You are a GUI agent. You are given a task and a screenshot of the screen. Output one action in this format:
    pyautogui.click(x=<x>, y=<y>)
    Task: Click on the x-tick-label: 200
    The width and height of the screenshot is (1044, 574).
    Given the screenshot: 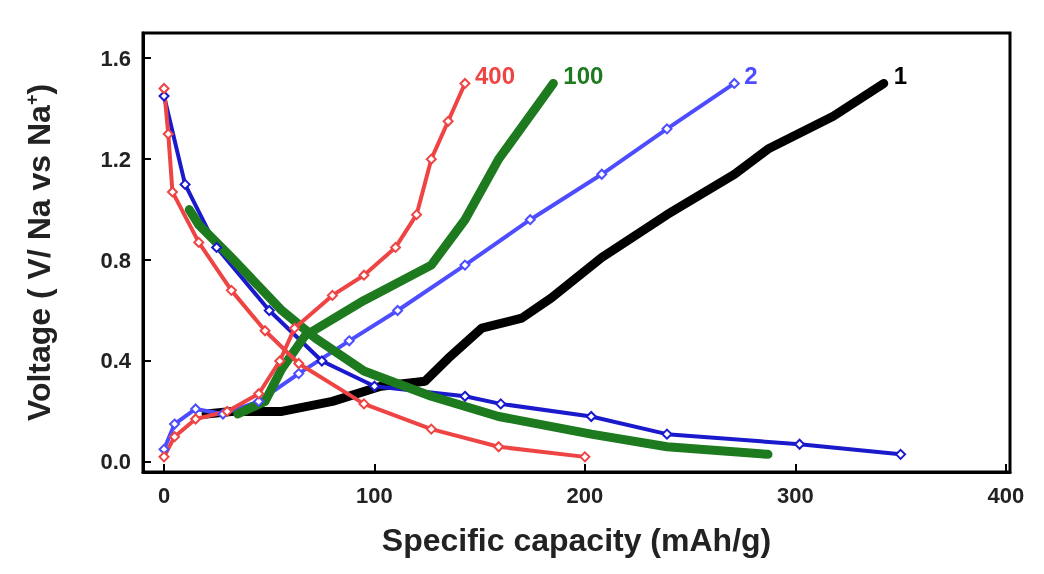 What is the action you would take?
    pyautogui.click(x=585, y=495)
    